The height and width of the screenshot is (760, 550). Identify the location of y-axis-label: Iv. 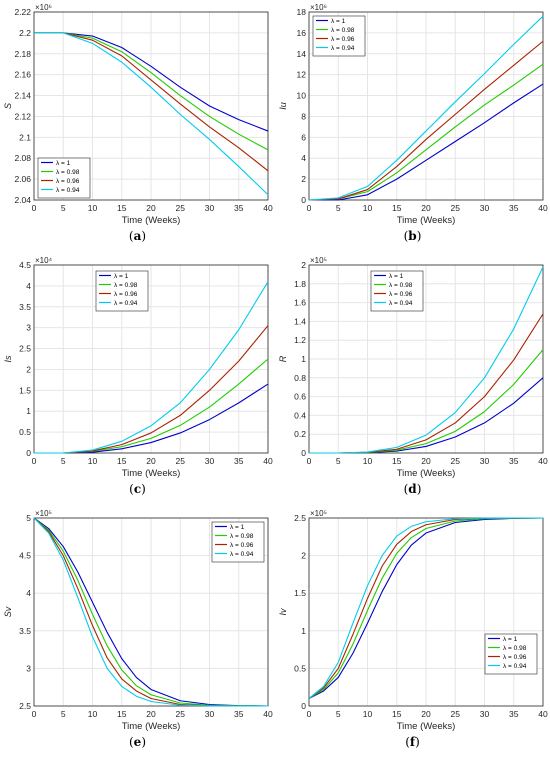
(283, 612).